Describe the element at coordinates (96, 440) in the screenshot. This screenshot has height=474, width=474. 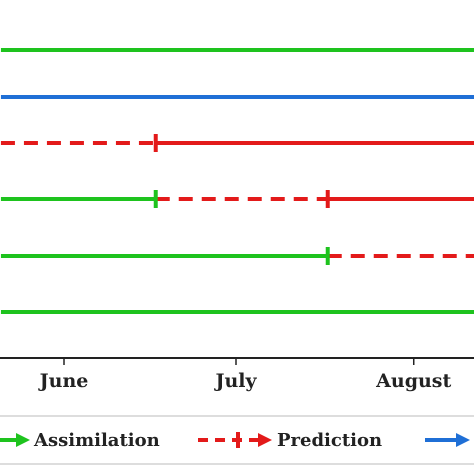
I see `legend-label: Assimilation` at that location.